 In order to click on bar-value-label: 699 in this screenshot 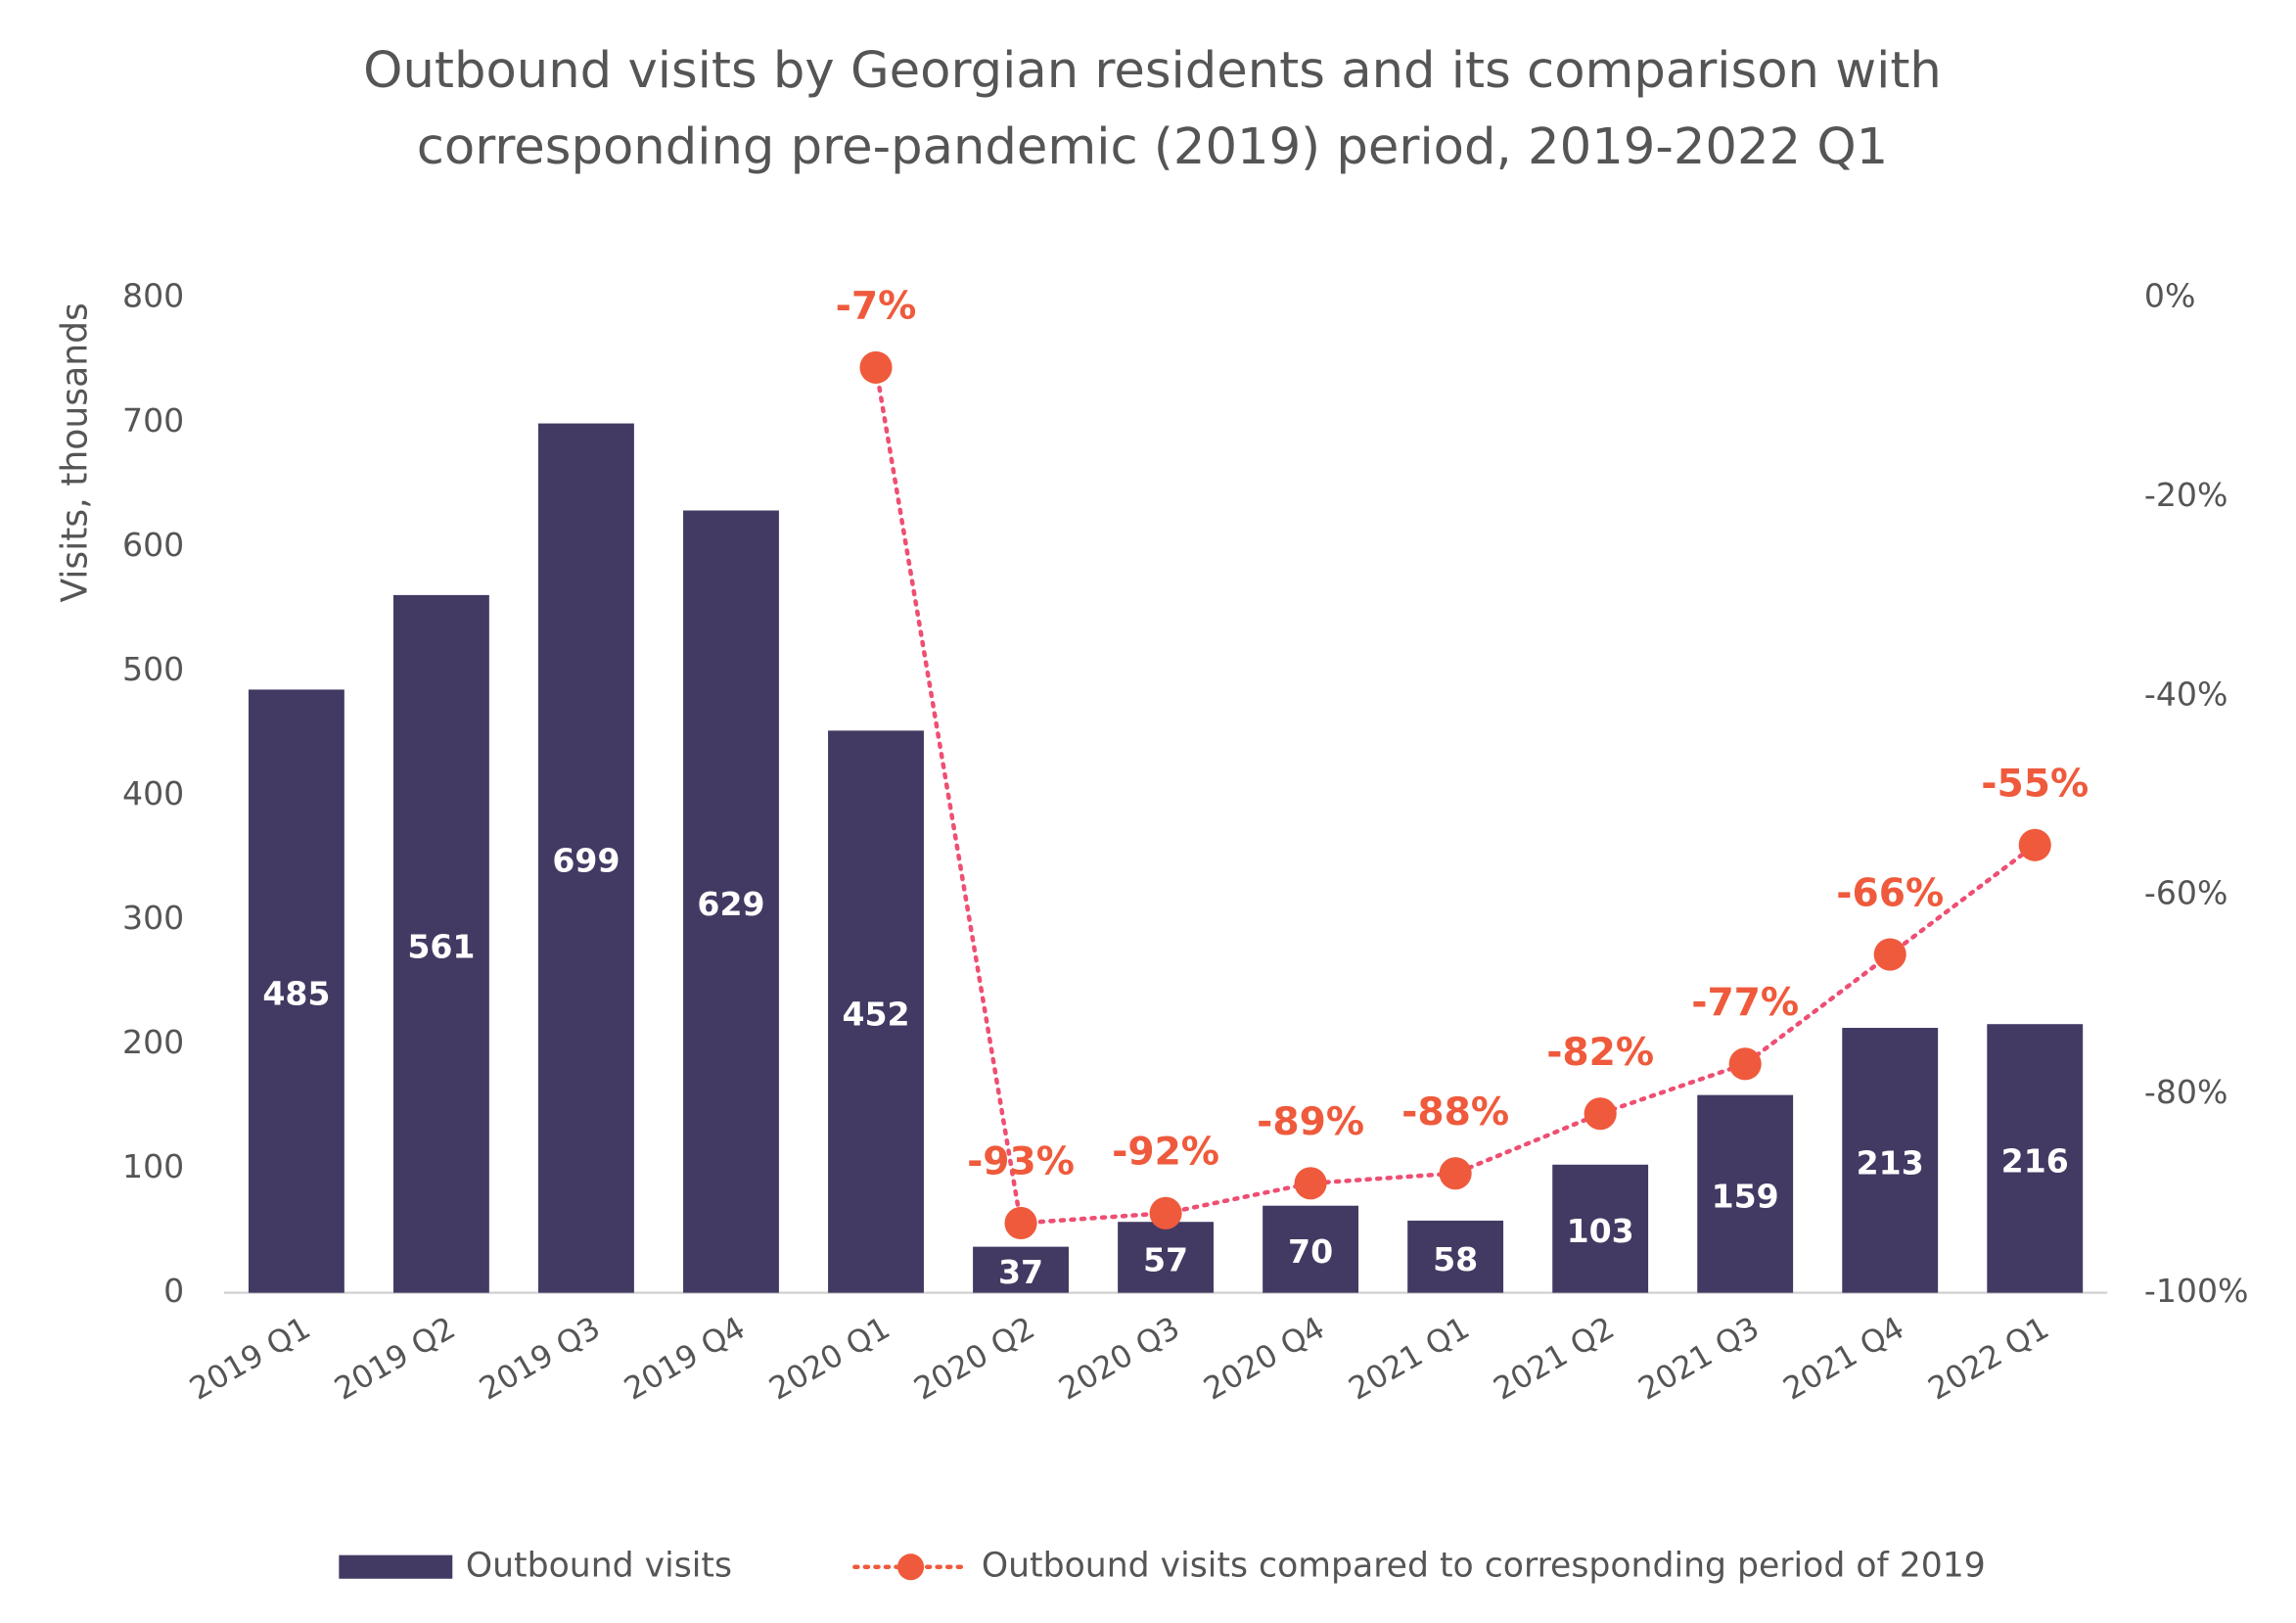, I will do `click(586, 861)`.